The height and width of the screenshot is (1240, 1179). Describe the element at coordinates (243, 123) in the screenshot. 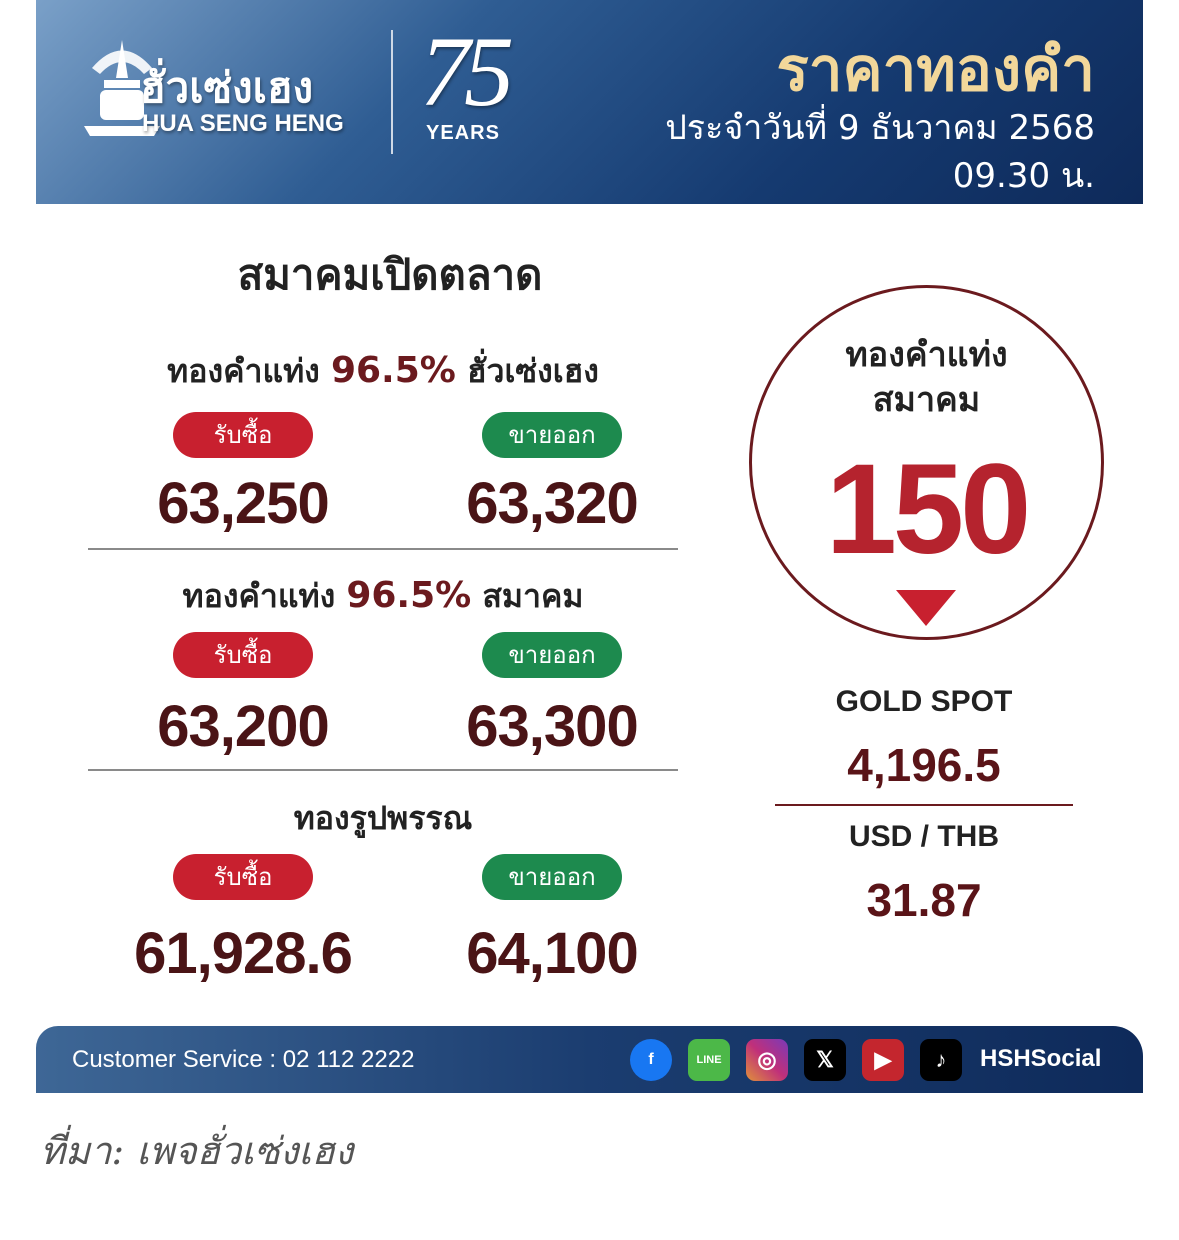

I see `brand-name-english: HUA SENG HENG` at that location.